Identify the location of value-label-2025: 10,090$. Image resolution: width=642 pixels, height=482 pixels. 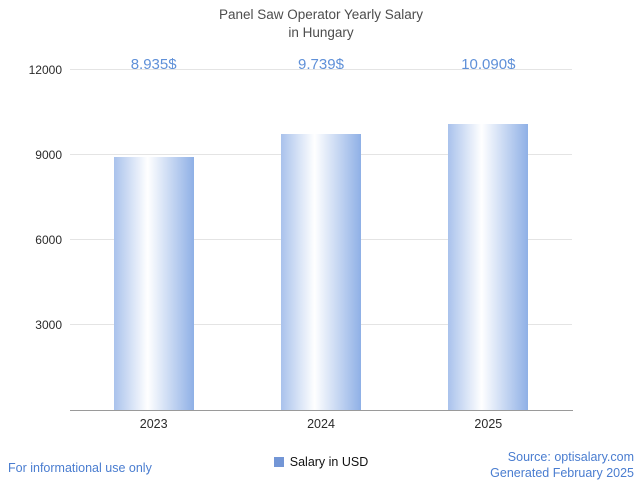
(488, 64).